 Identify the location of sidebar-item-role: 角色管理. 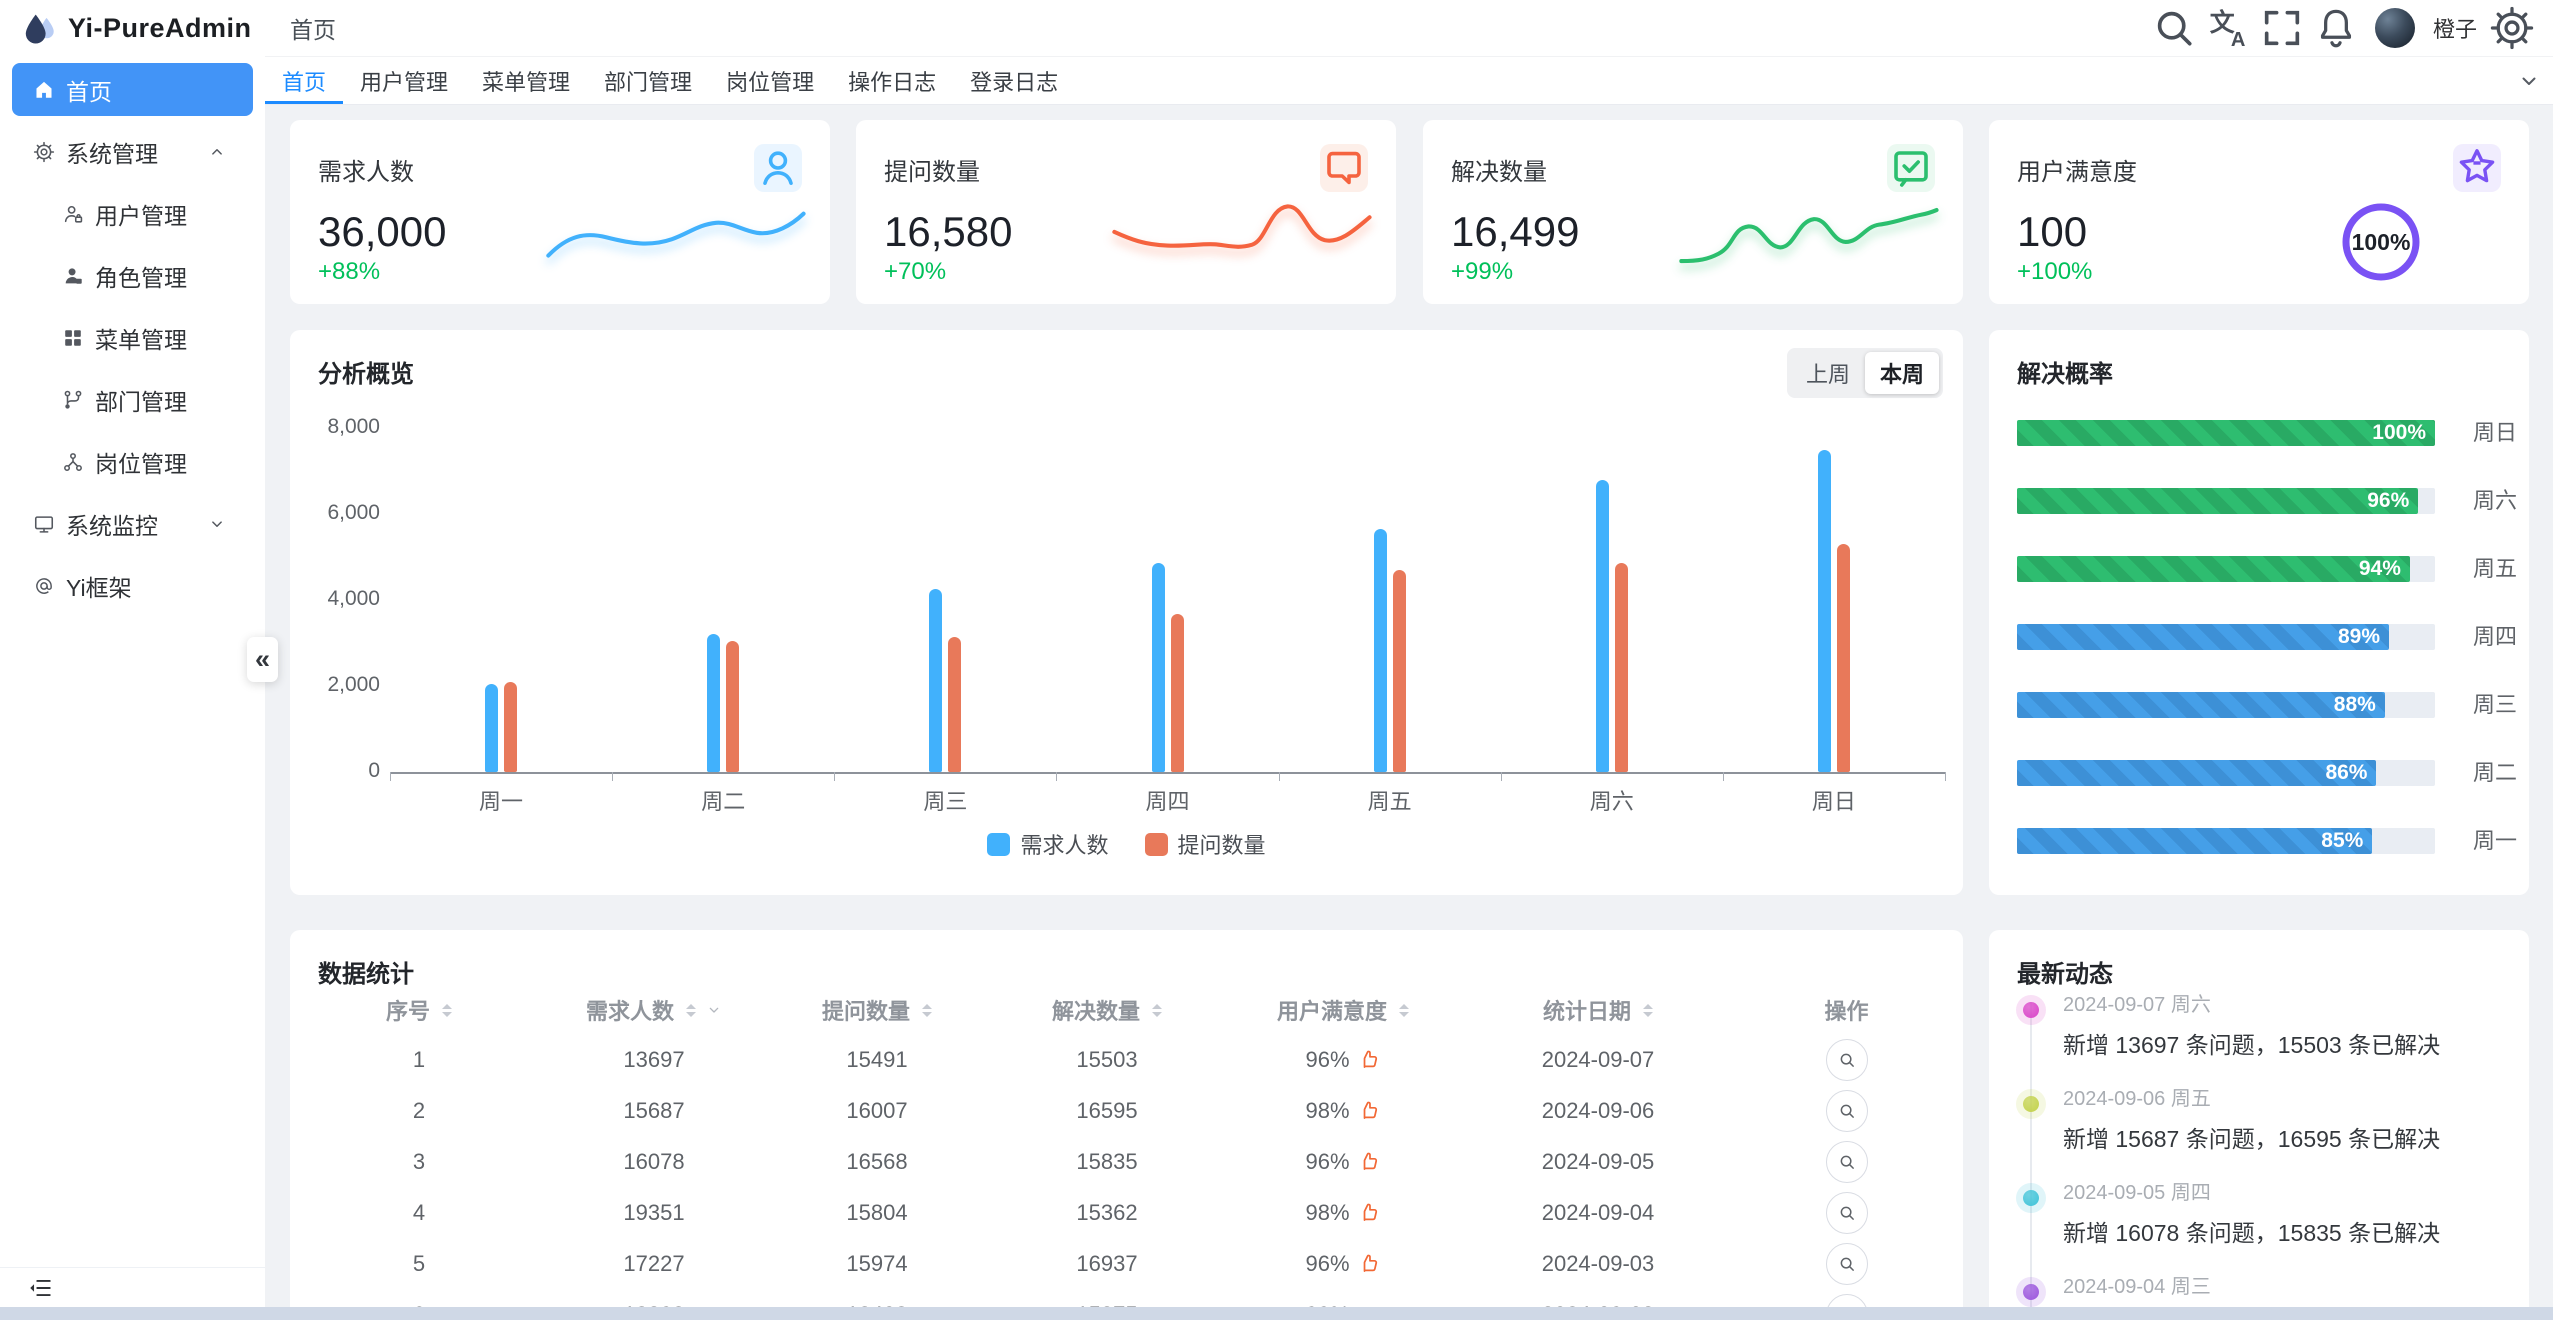
(132, 275).